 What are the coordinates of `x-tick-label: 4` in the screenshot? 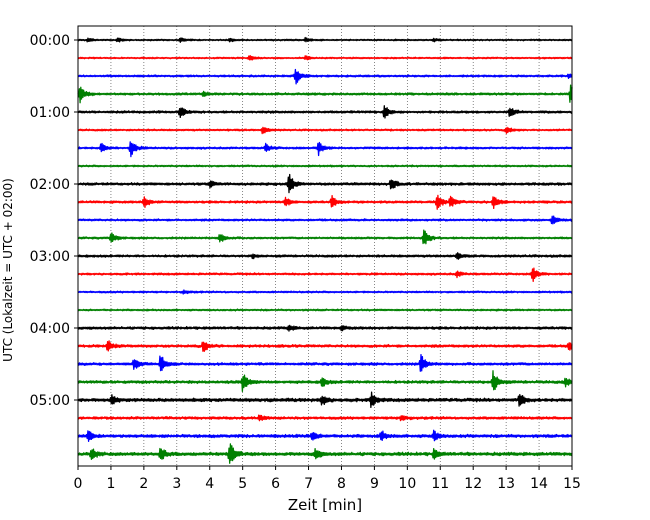 It's located at (209, 484).